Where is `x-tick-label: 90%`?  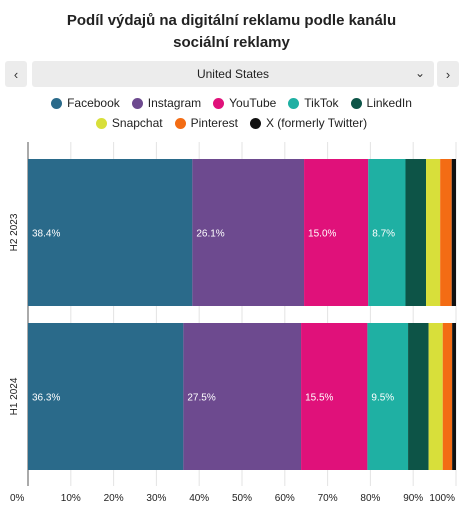
x-tick-label: 90% is located at coordinates (413, 498).